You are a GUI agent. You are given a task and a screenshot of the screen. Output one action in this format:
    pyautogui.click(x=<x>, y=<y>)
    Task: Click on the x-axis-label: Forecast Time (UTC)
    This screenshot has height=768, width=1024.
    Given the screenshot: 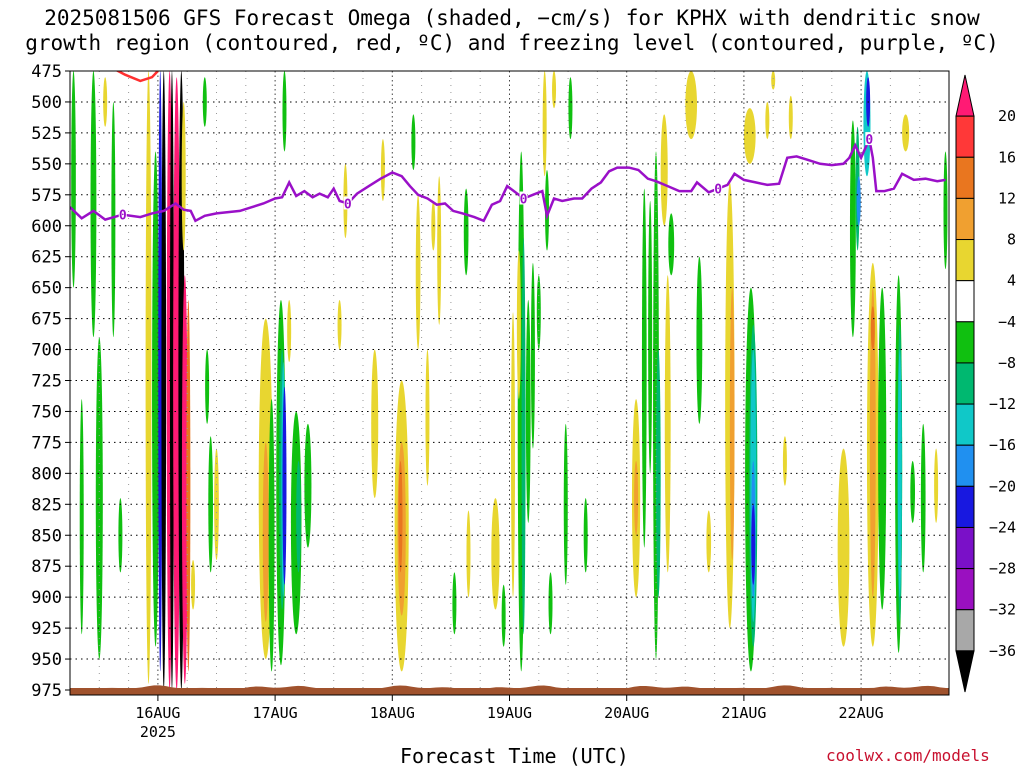 What is the action you would take?
    pyautogui.click(x=514, y=756)
    